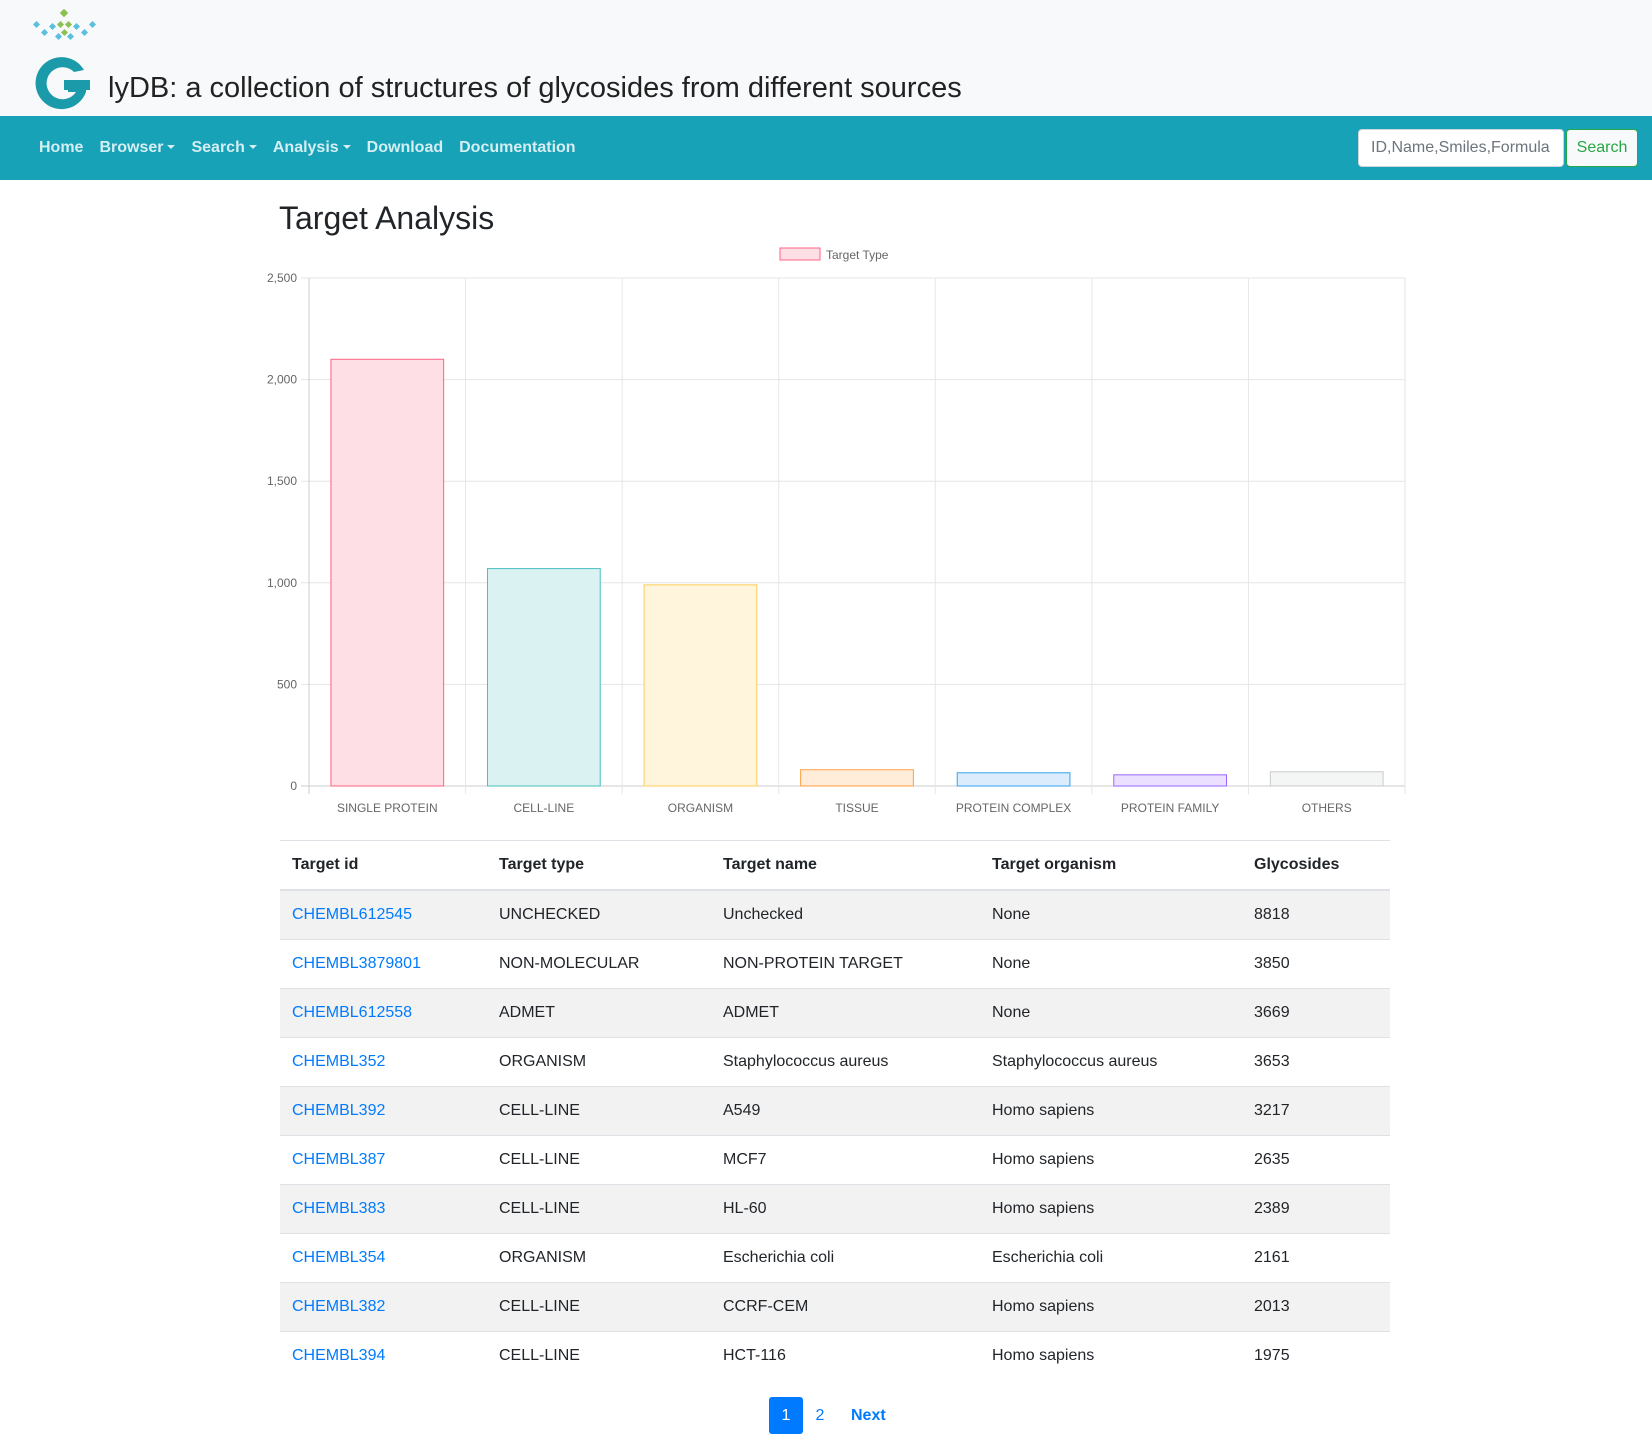 This screenshot has width=1652, height=1446. I want to click on target-name-cell: HCT-116, so click(845, 1355).